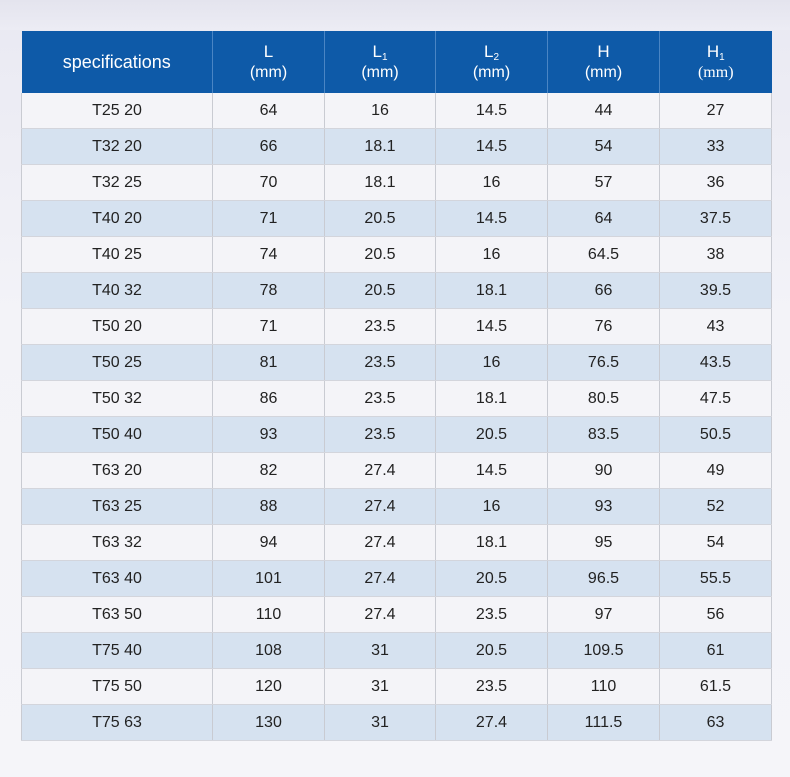 Image resolution: width=790 pixels, height=777 pixels. Describe the element at coordinates (603, 218) in the screenshot. I see `cell-h: 64` at that location.